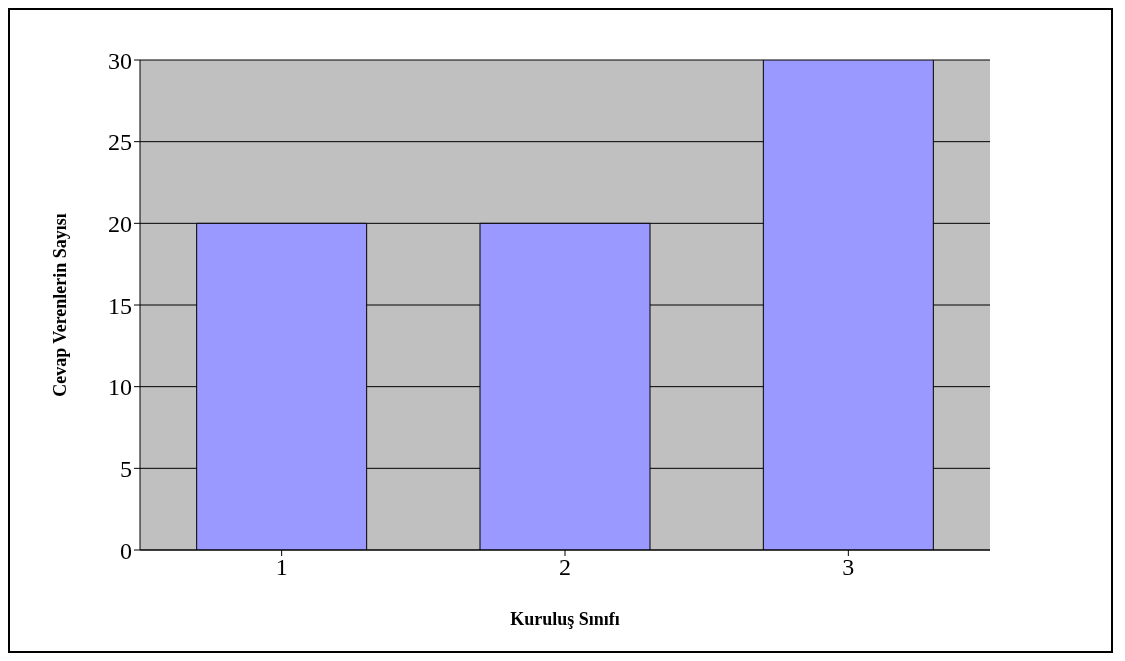 Image resolution: width=1125 pixels, height=661 pixels. What do you see at coordinates (126, 550) in the screenshot?
I see `y-tick-label: 0` at bounding box center [126, 550].